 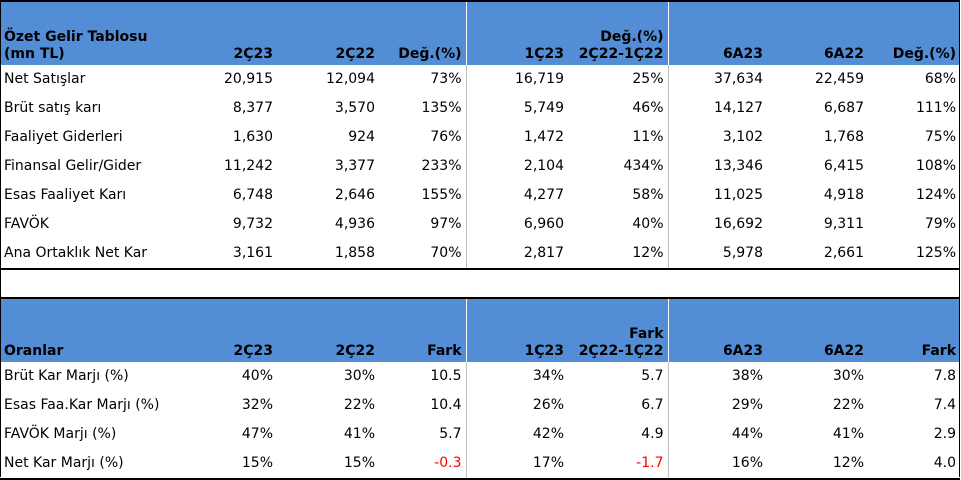 I want to click on table-cell: 4,277, so click(x=516, y=195).